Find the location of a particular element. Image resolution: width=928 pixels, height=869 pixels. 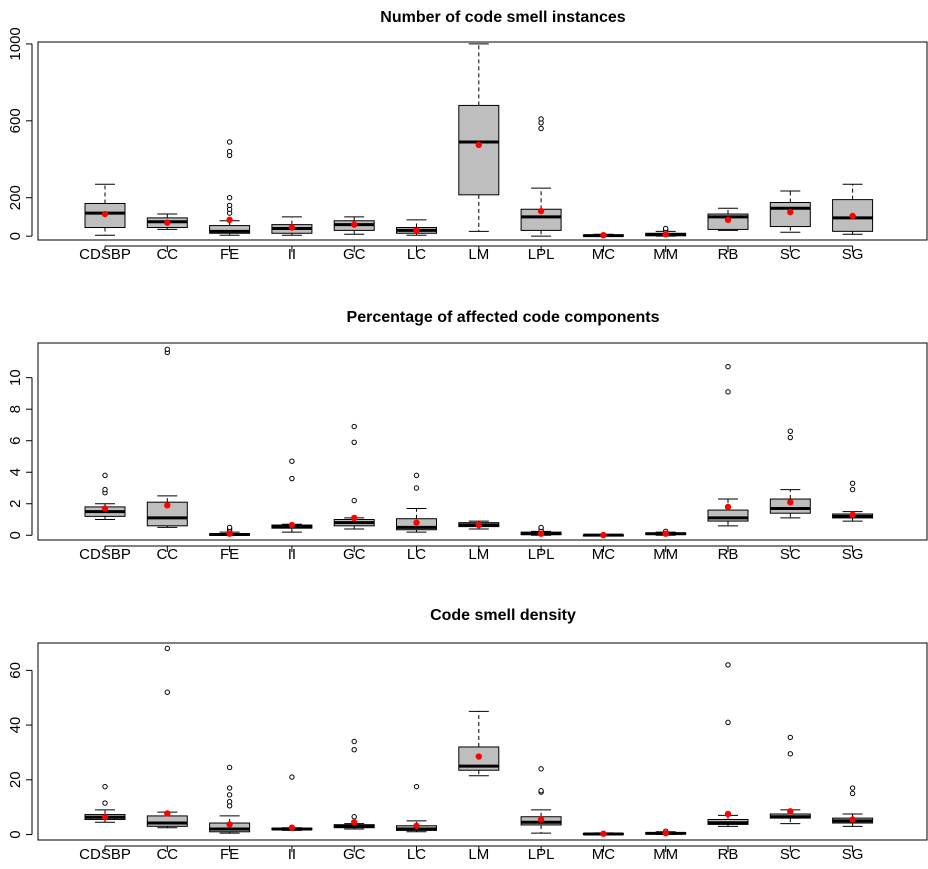

box-gc is located at coordinates (354, 225).